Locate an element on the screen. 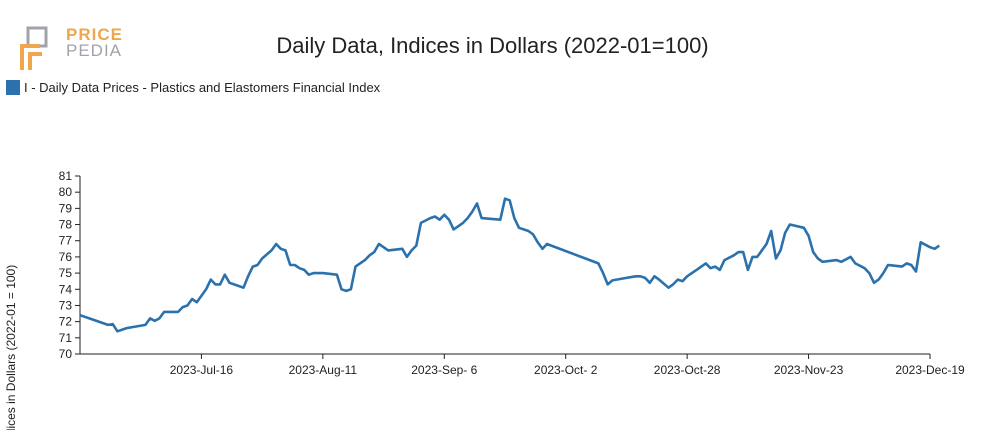 This screenshot has width=985, height=430. y-axis: 70 71 72 73 74 75 76 77 78 79 80 81 is located at coordinates (70, 265).